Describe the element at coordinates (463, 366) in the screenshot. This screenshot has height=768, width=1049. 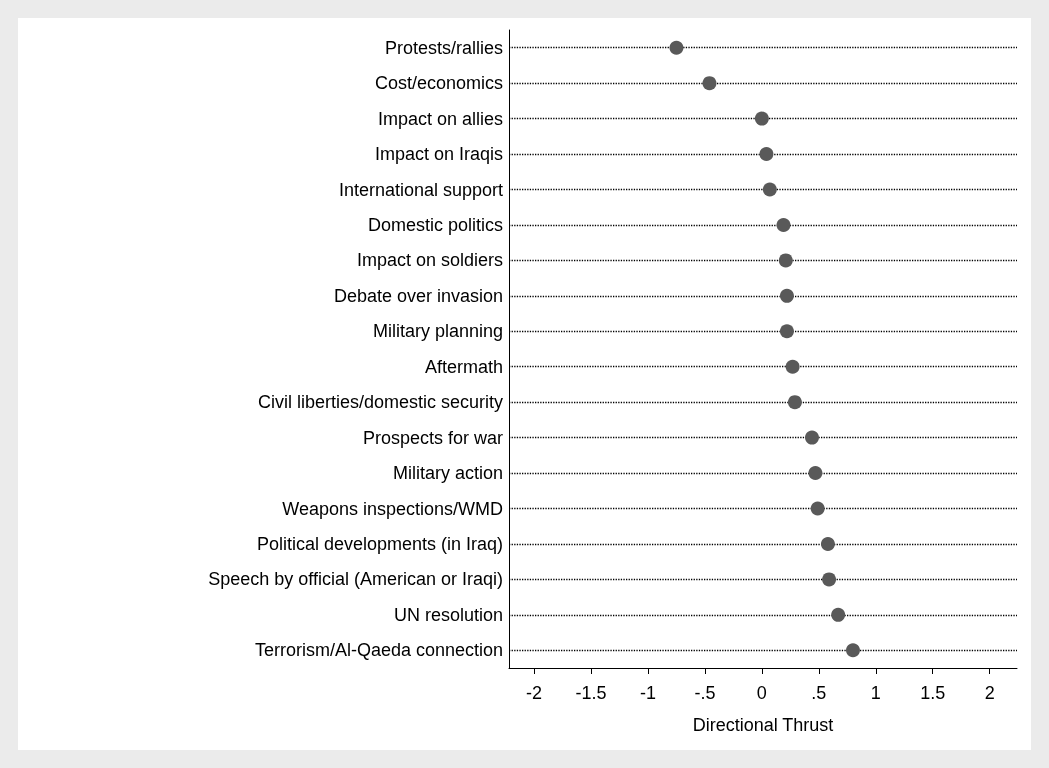
I see `y-tick-label: Aftermath` at that location.